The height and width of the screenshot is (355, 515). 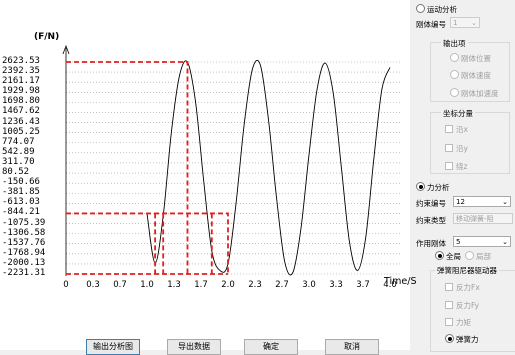 What do you see at coordinates (456, 129) in the screenshot?
I see `axis-x-checkbox: 沿x` at bounding box center [456, 129].